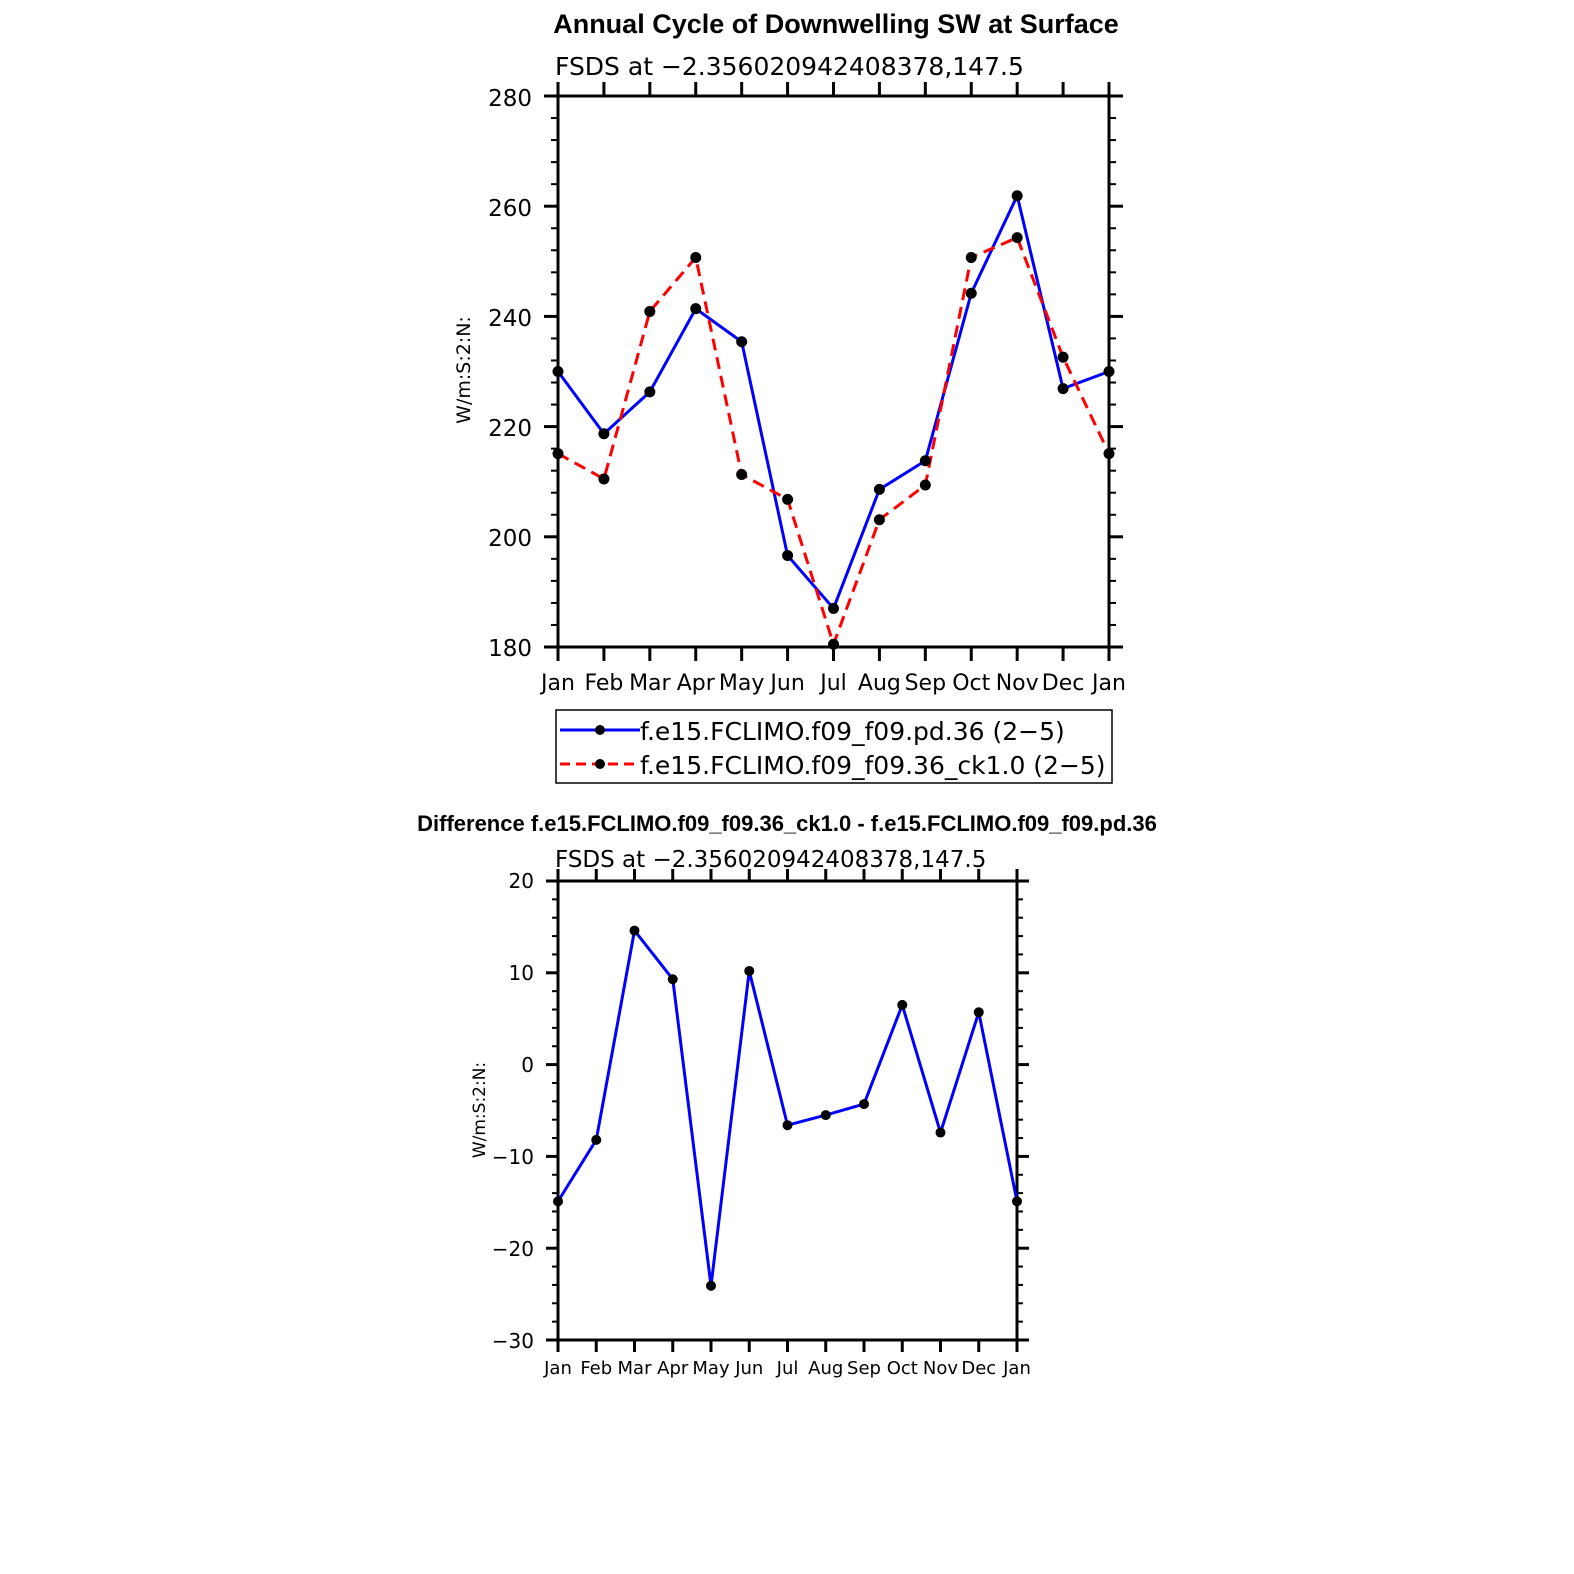 The image size is (1574, 1574). What do you see at coordinates (510, 539) in the screenshot?
I see `y-tick-label: 200` at bounding box center [510, 539].